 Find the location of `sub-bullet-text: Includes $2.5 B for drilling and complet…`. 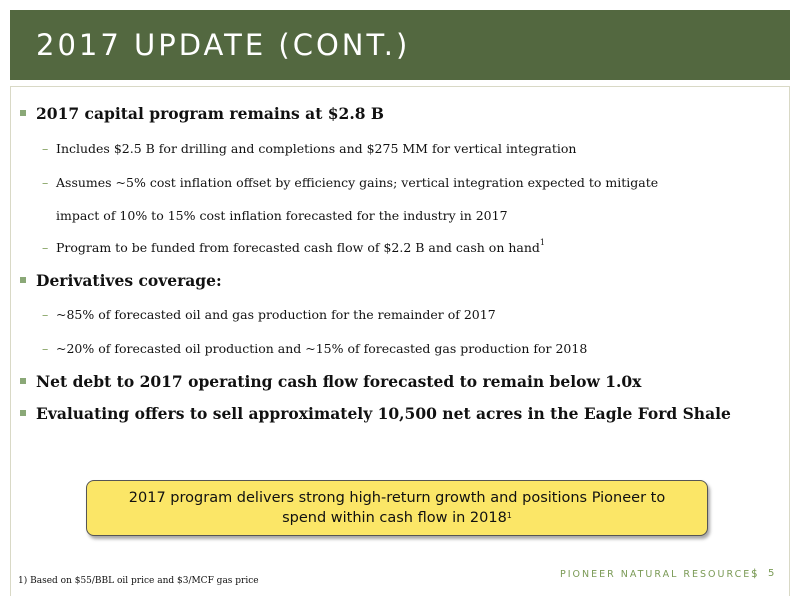

sub-bullet-text: Includes $2.5 B for drilling and complet… is located at coordinates (316, 148).